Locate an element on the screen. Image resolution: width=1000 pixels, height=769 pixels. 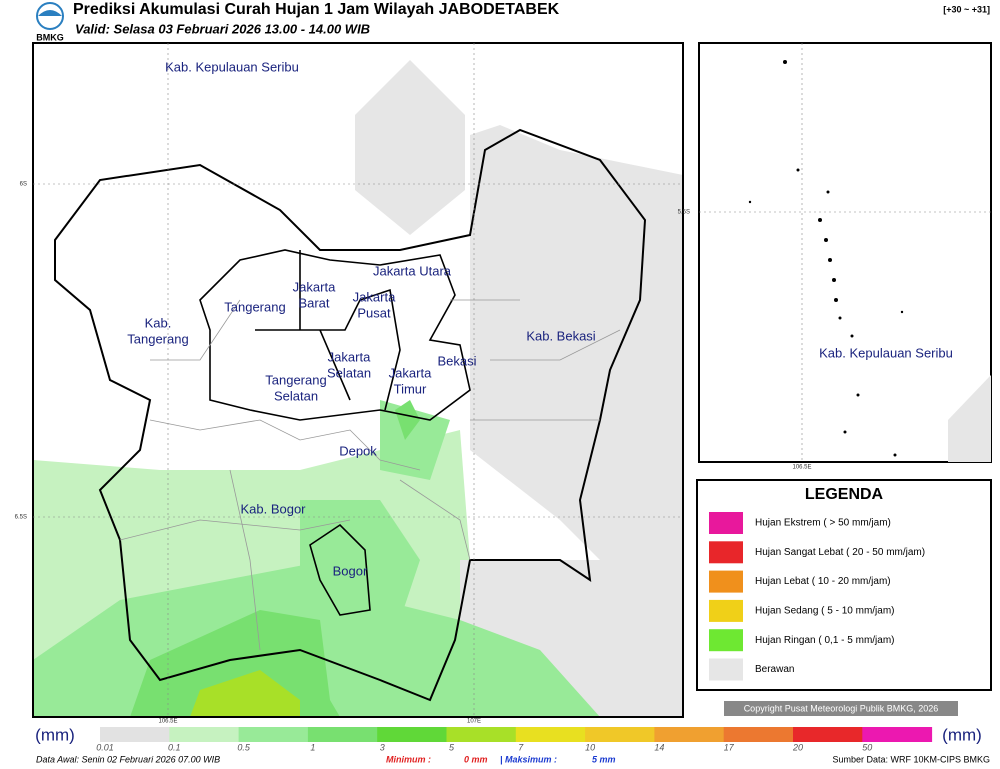
legend-label: Hujan Ringan ( 0,1 - 5 mm/jam) is located at coordinates (825, 640).